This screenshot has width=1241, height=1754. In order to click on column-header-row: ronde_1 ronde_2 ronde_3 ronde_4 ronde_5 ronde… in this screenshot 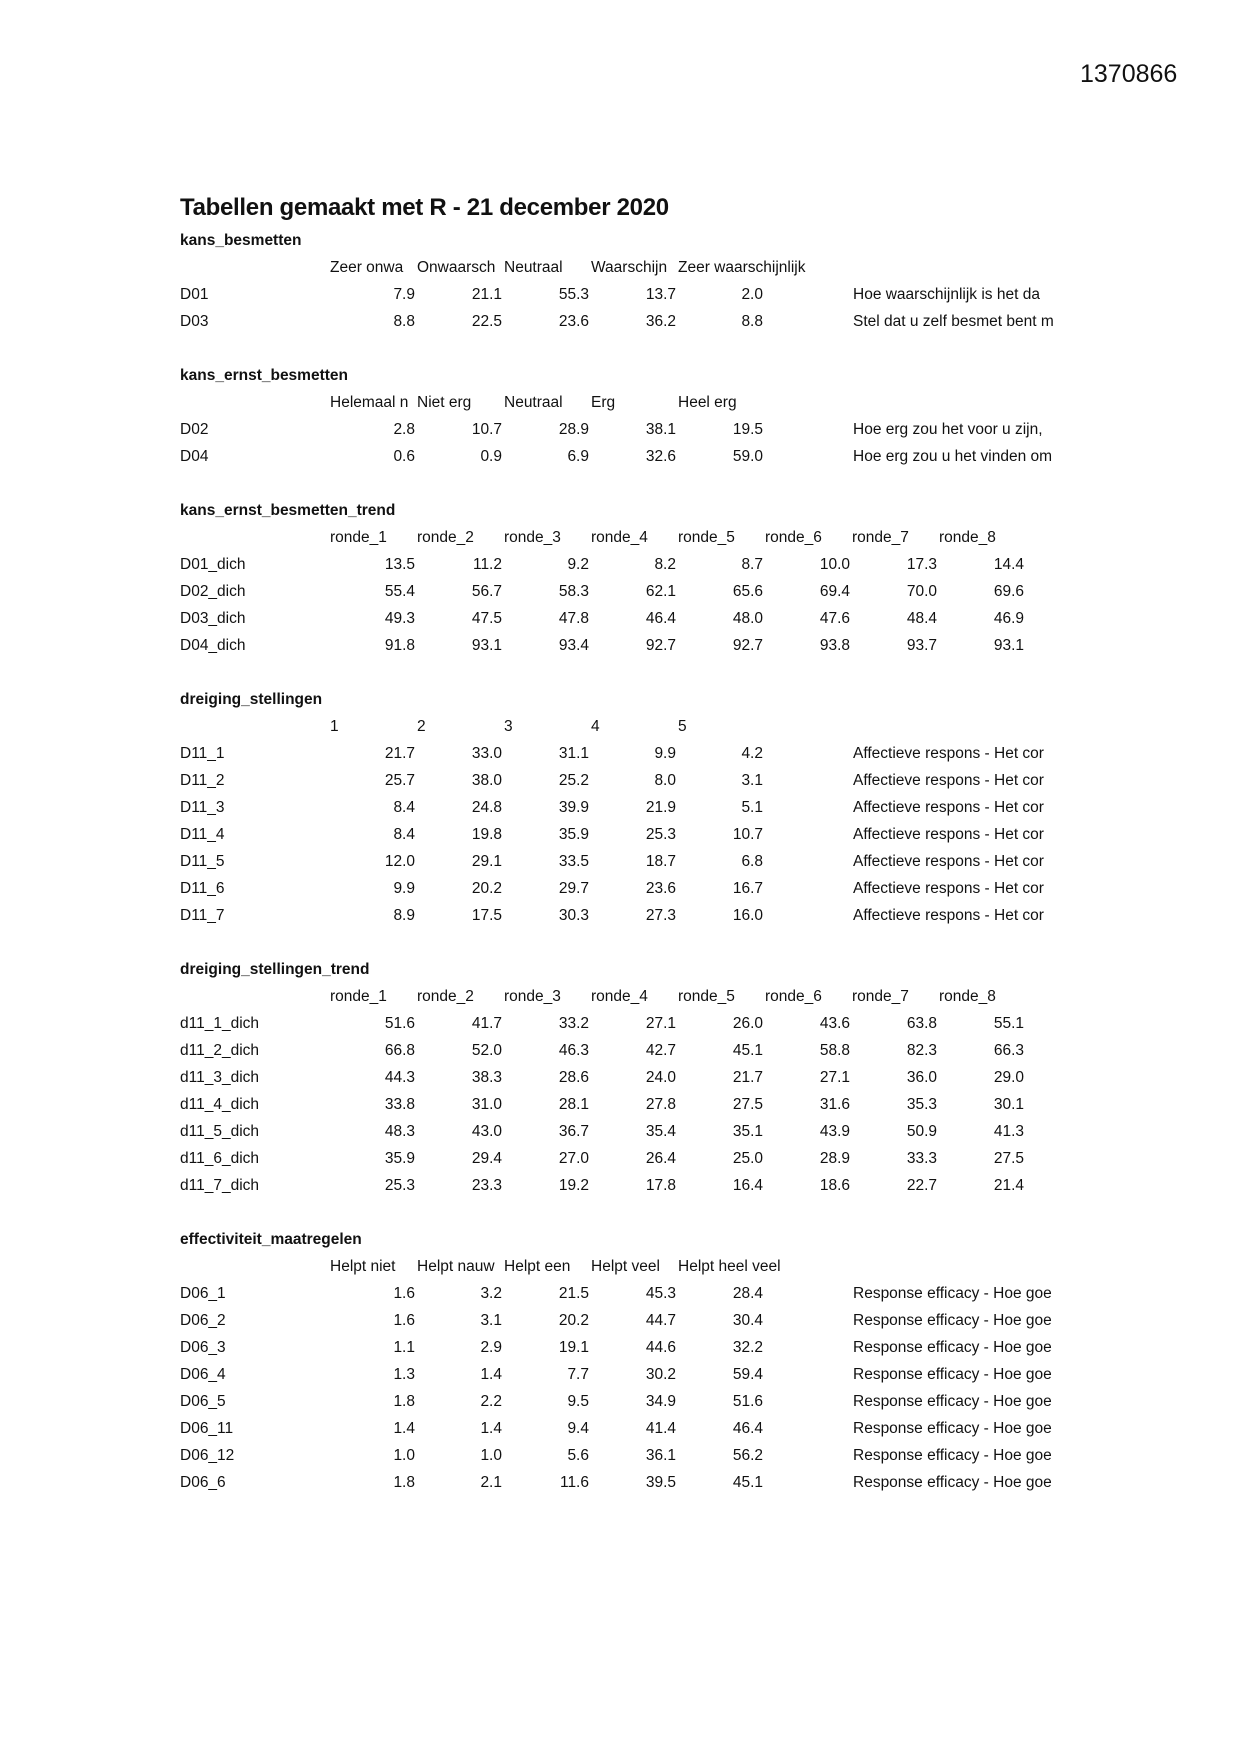, I will do `click(680, 996)`.